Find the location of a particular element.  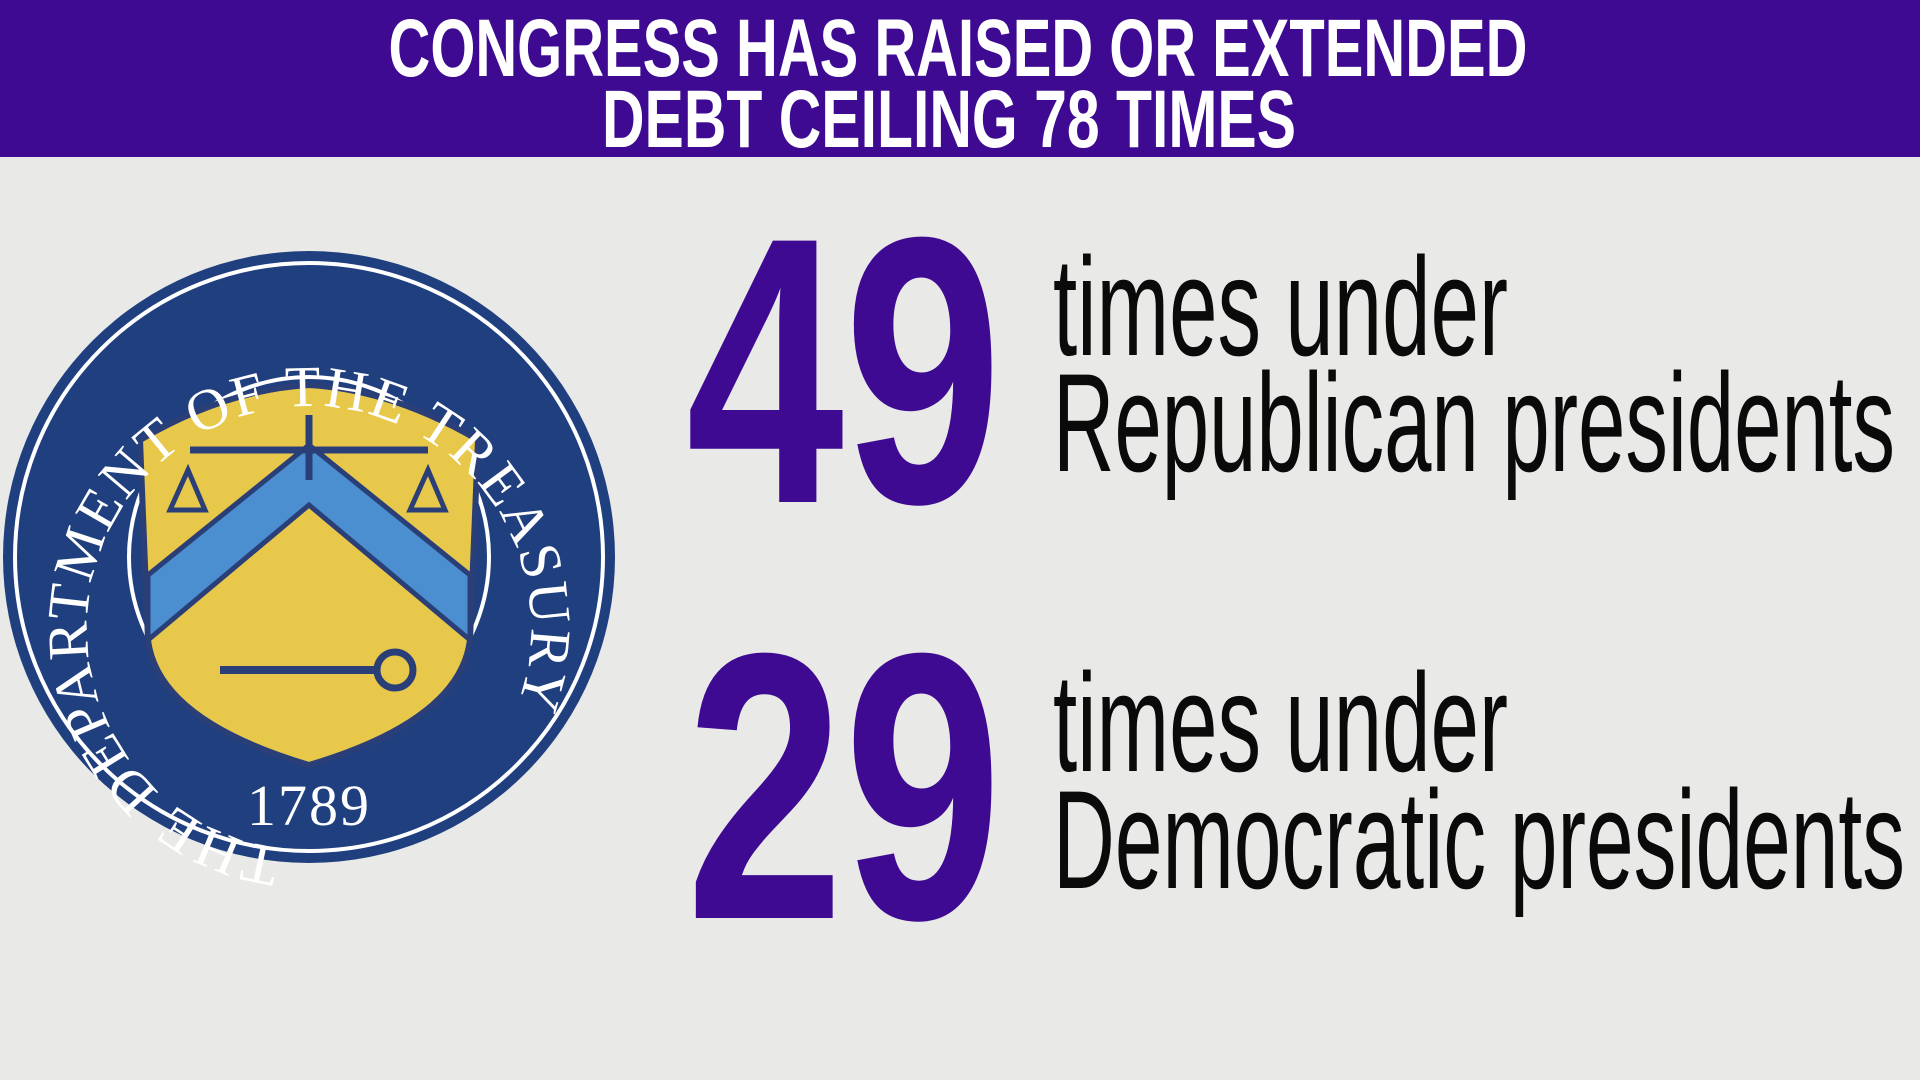

seal-key is located at coordinates (395, 670).